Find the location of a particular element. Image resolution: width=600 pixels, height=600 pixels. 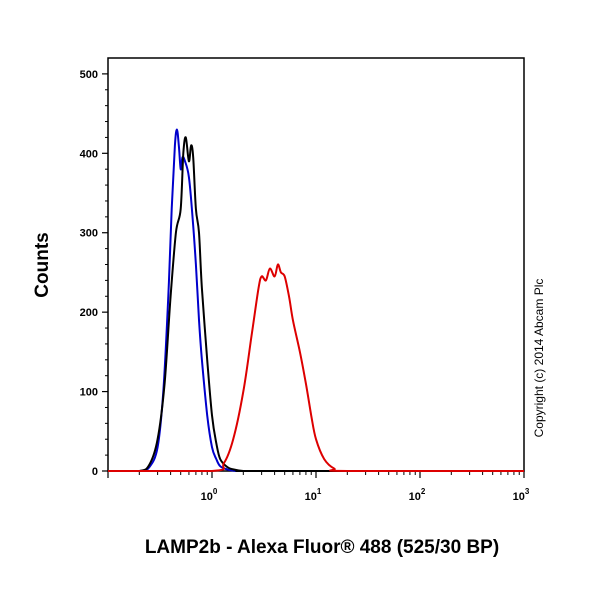

copyright-text: Copyright (c) 2014 Abcam Plc is located at coordinates (539, 358).